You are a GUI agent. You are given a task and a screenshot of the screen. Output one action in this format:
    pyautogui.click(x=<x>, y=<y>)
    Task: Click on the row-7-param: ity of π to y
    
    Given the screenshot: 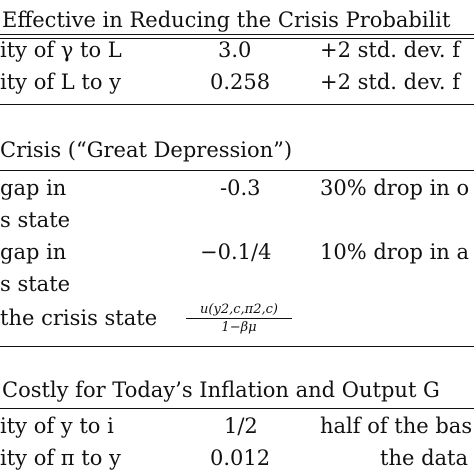 What is the action you would take?
    pyautogui.click(x=60, y=458)
    